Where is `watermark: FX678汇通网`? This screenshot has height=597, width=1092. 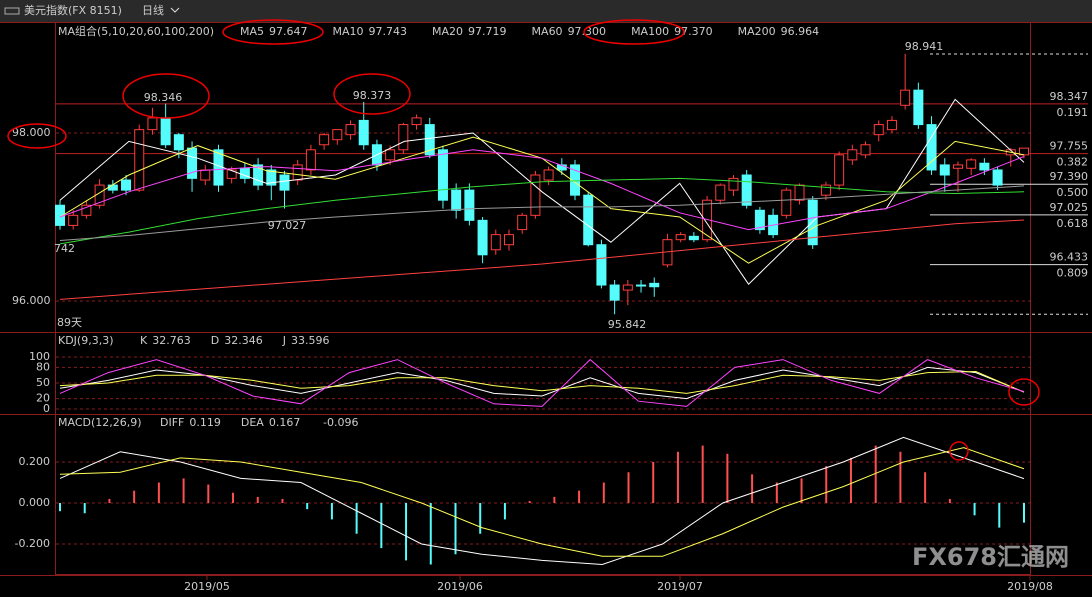
watermark: FX678汇通网 is located at coordinates (990, 557).